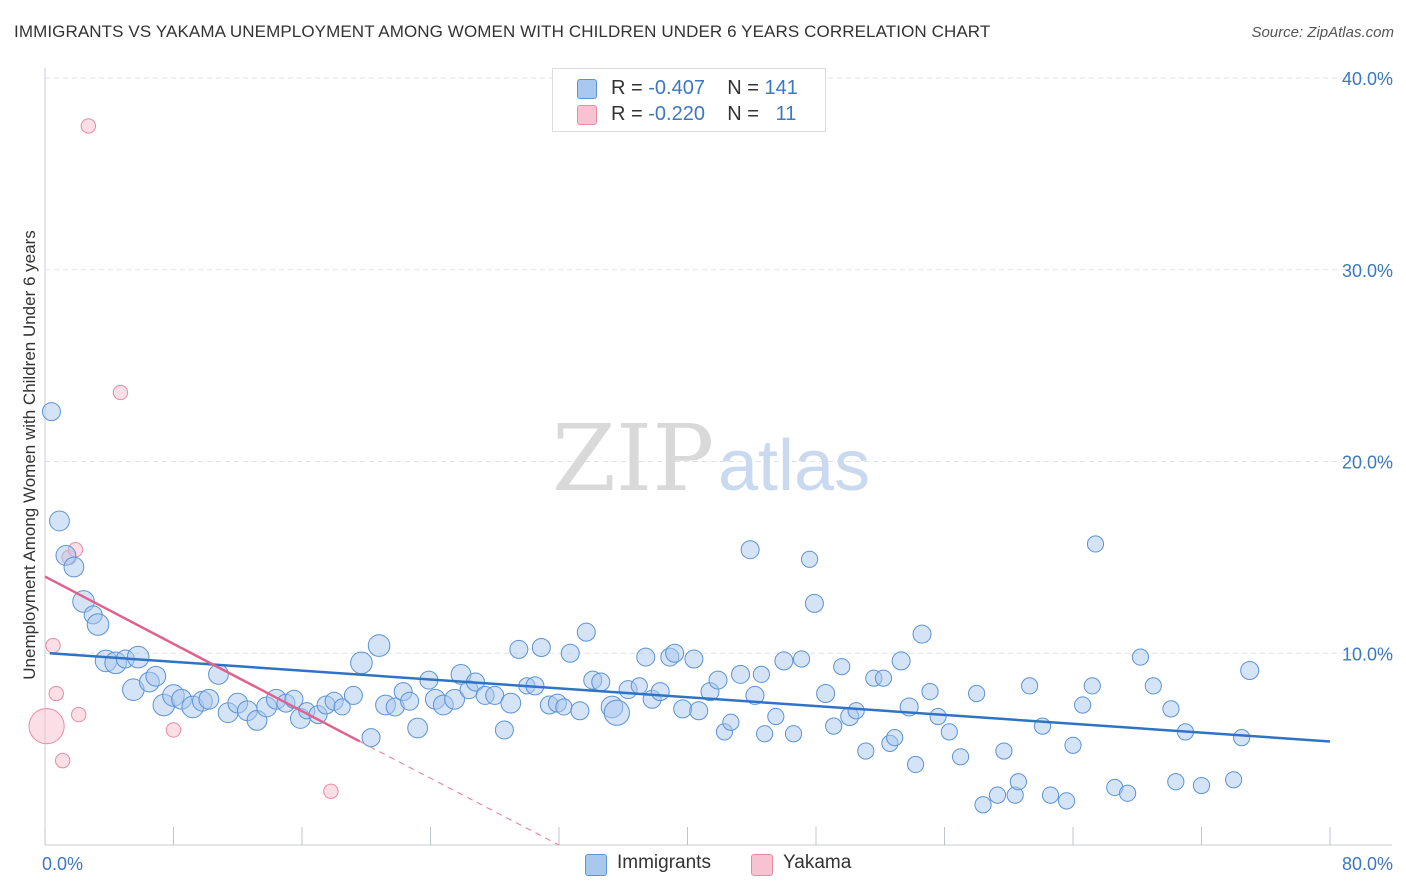 The width and height of the screenshot is (1406, 892). What do you see at coordinates (743, 114) in the screenshot?
I see `legend-n-label-2: N =` at bounding box center [743, 114].